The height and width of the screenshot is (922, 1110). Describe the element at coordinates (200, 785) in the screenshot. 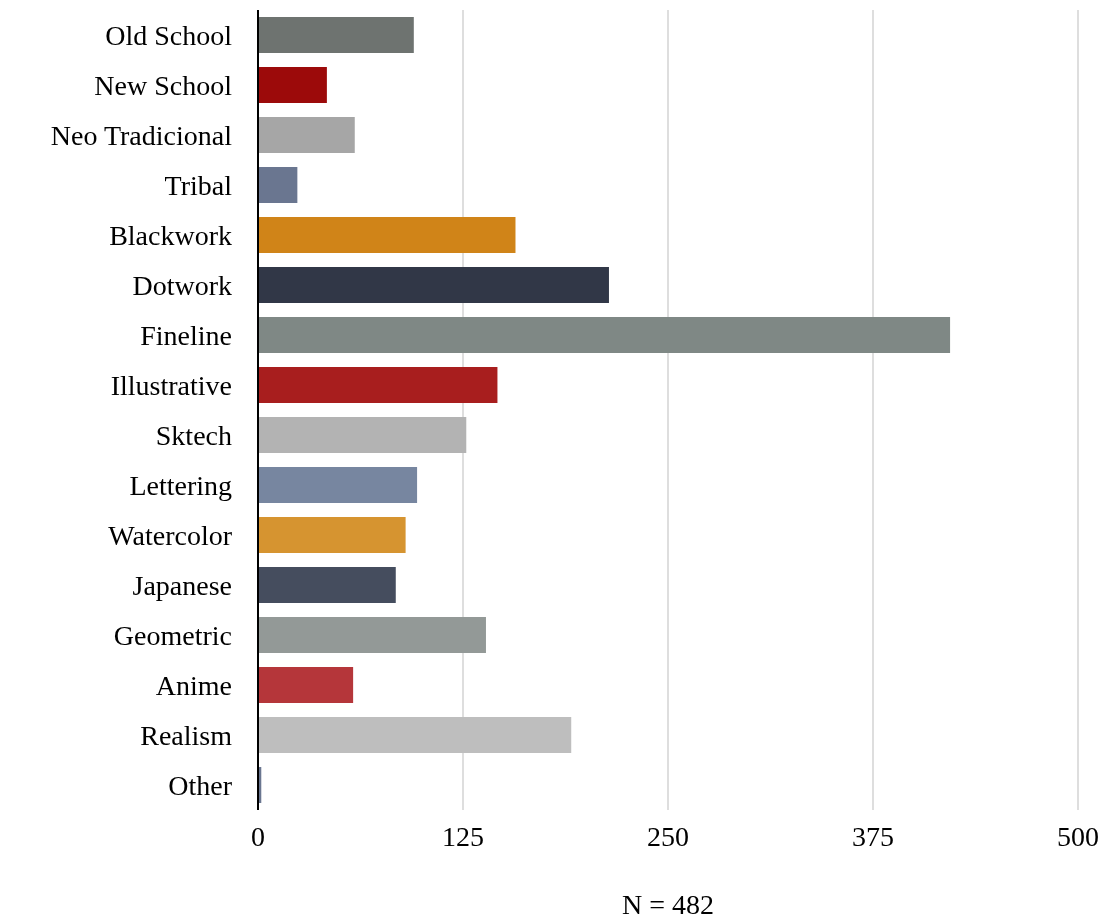

I see `y-tick-label: Other` at that location.